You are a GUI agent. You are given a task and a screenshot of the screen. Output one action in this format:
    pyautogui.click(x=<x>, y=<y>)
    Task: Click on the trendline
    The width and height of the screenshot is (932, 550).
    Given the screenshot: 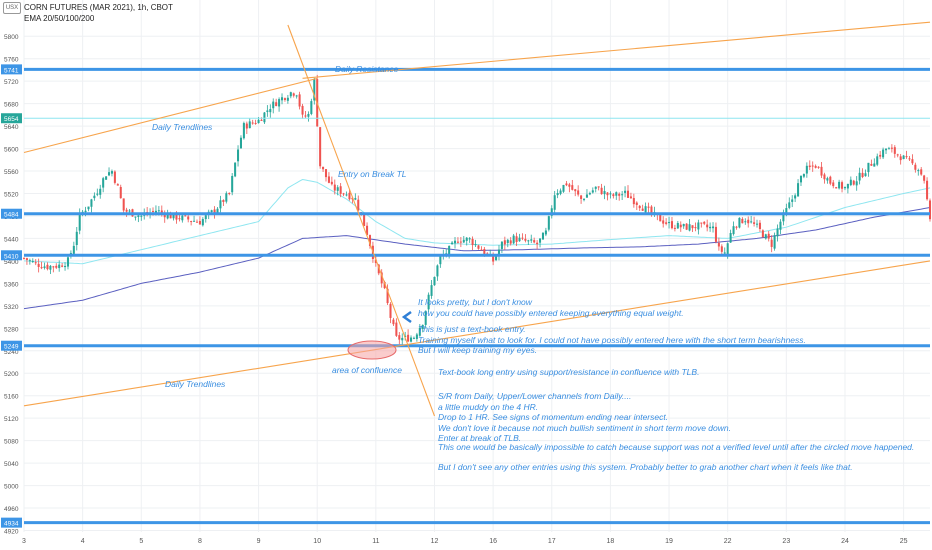 What is the action you would take?
    pyautogui.click(x=616, y=50)
    